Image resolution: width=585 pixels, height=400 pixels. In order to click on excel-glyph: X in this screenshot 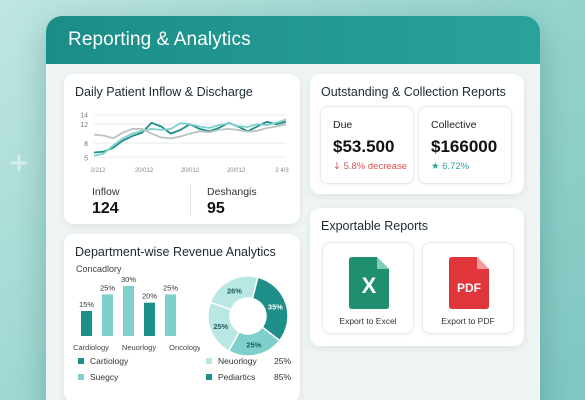, I will do `click(369, 285)`.